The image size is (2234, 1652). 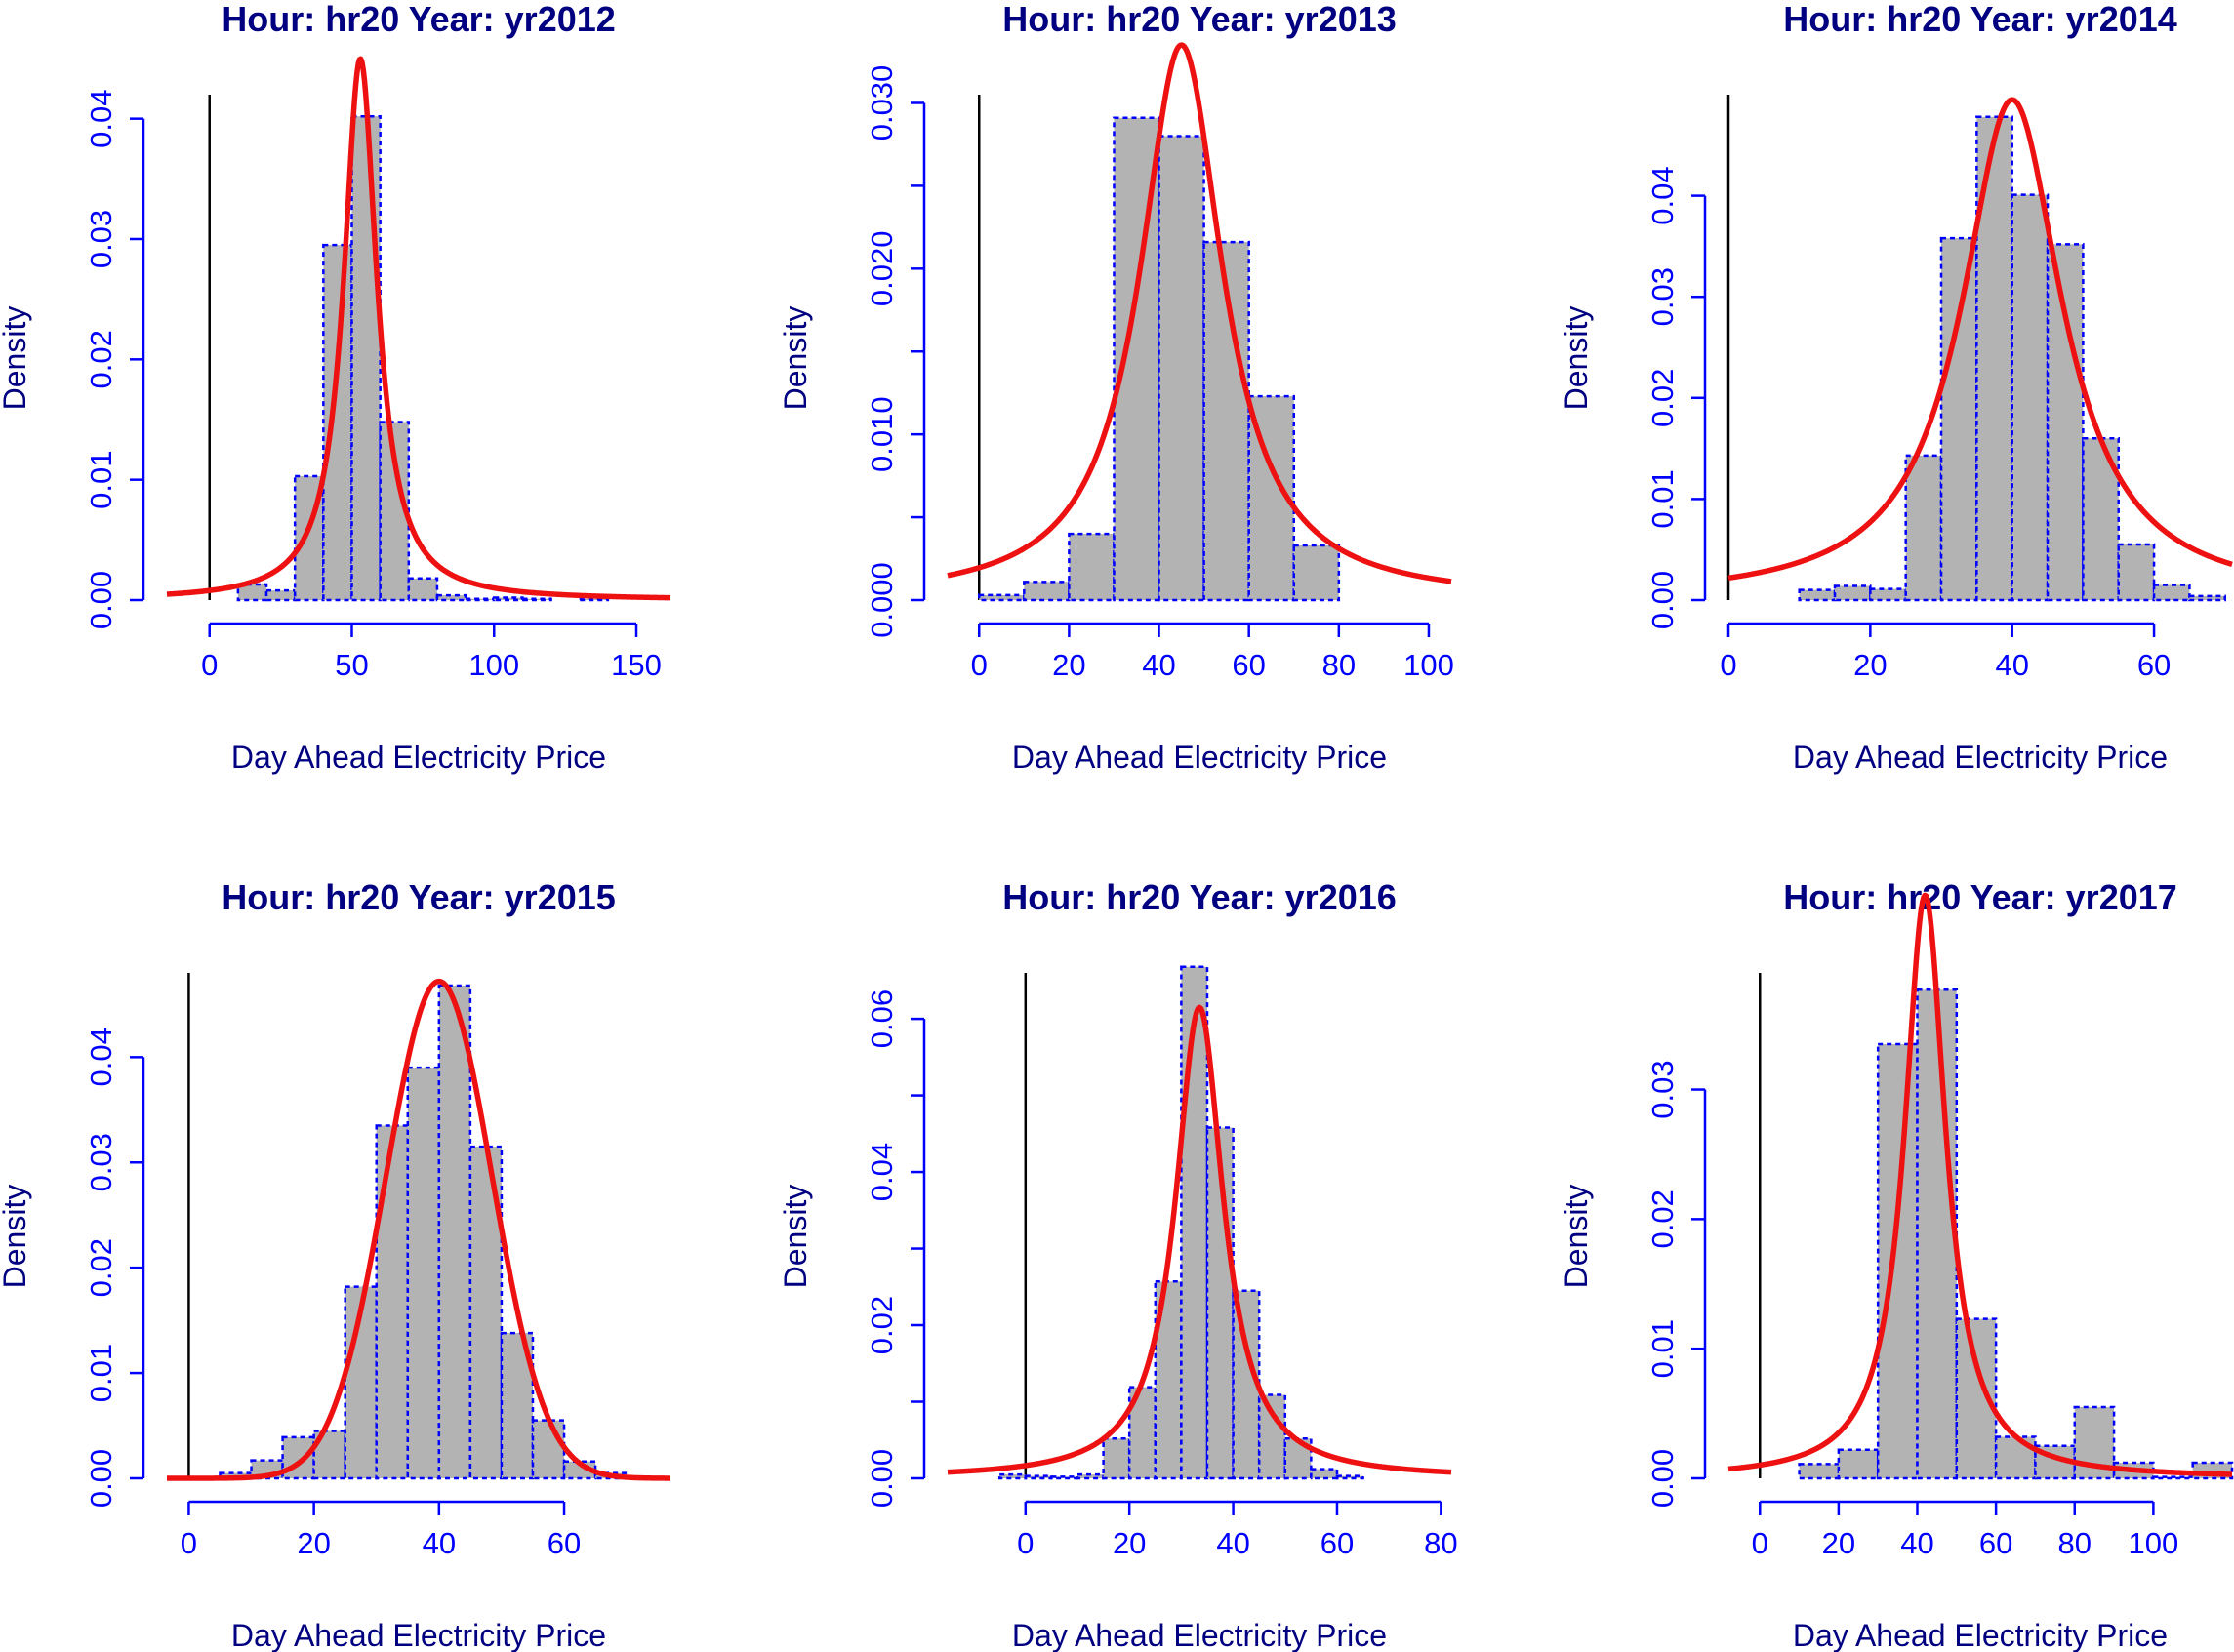 What do you see at coordinates (882, 269) in the screenshot?
I see `y-tick-label: 0.020` at bounding box center [882, 269].